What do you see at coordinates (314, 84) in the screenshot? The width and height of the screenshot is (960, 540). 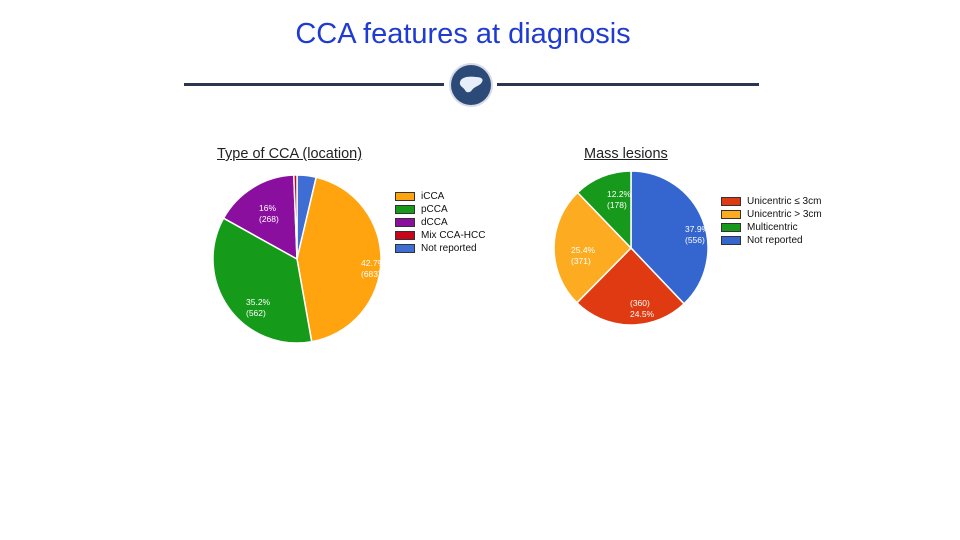 I see `title-divider-left` at bounding box center [314, 84].